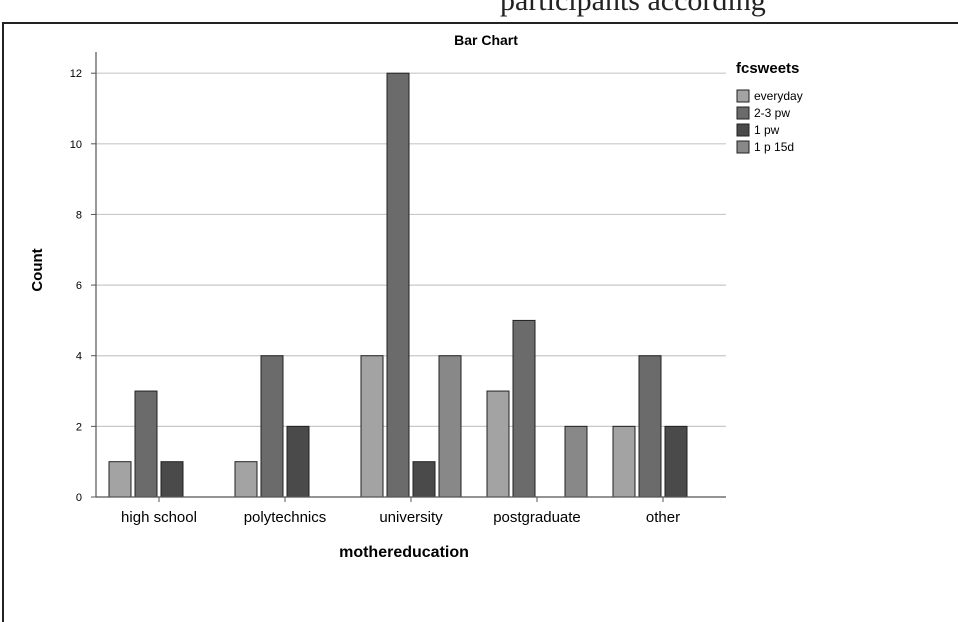 This screenshot has height=622, width=958. Describe the element at coordinates (79, 427) in the screenshot. I see `y-tick-label: 2` at that location.